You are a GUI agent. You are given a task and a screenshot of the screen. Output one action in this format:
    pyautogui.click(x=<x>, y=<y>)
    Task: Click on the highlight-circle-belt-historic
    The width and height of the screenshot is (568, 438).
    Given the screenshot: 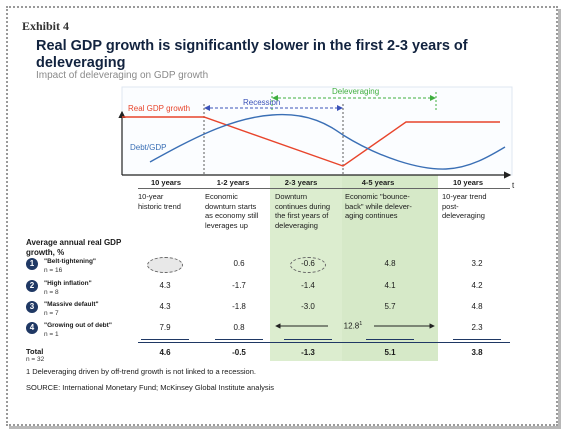 What is the action you would take?
    pyautogui.click(x=165, y=265)
    